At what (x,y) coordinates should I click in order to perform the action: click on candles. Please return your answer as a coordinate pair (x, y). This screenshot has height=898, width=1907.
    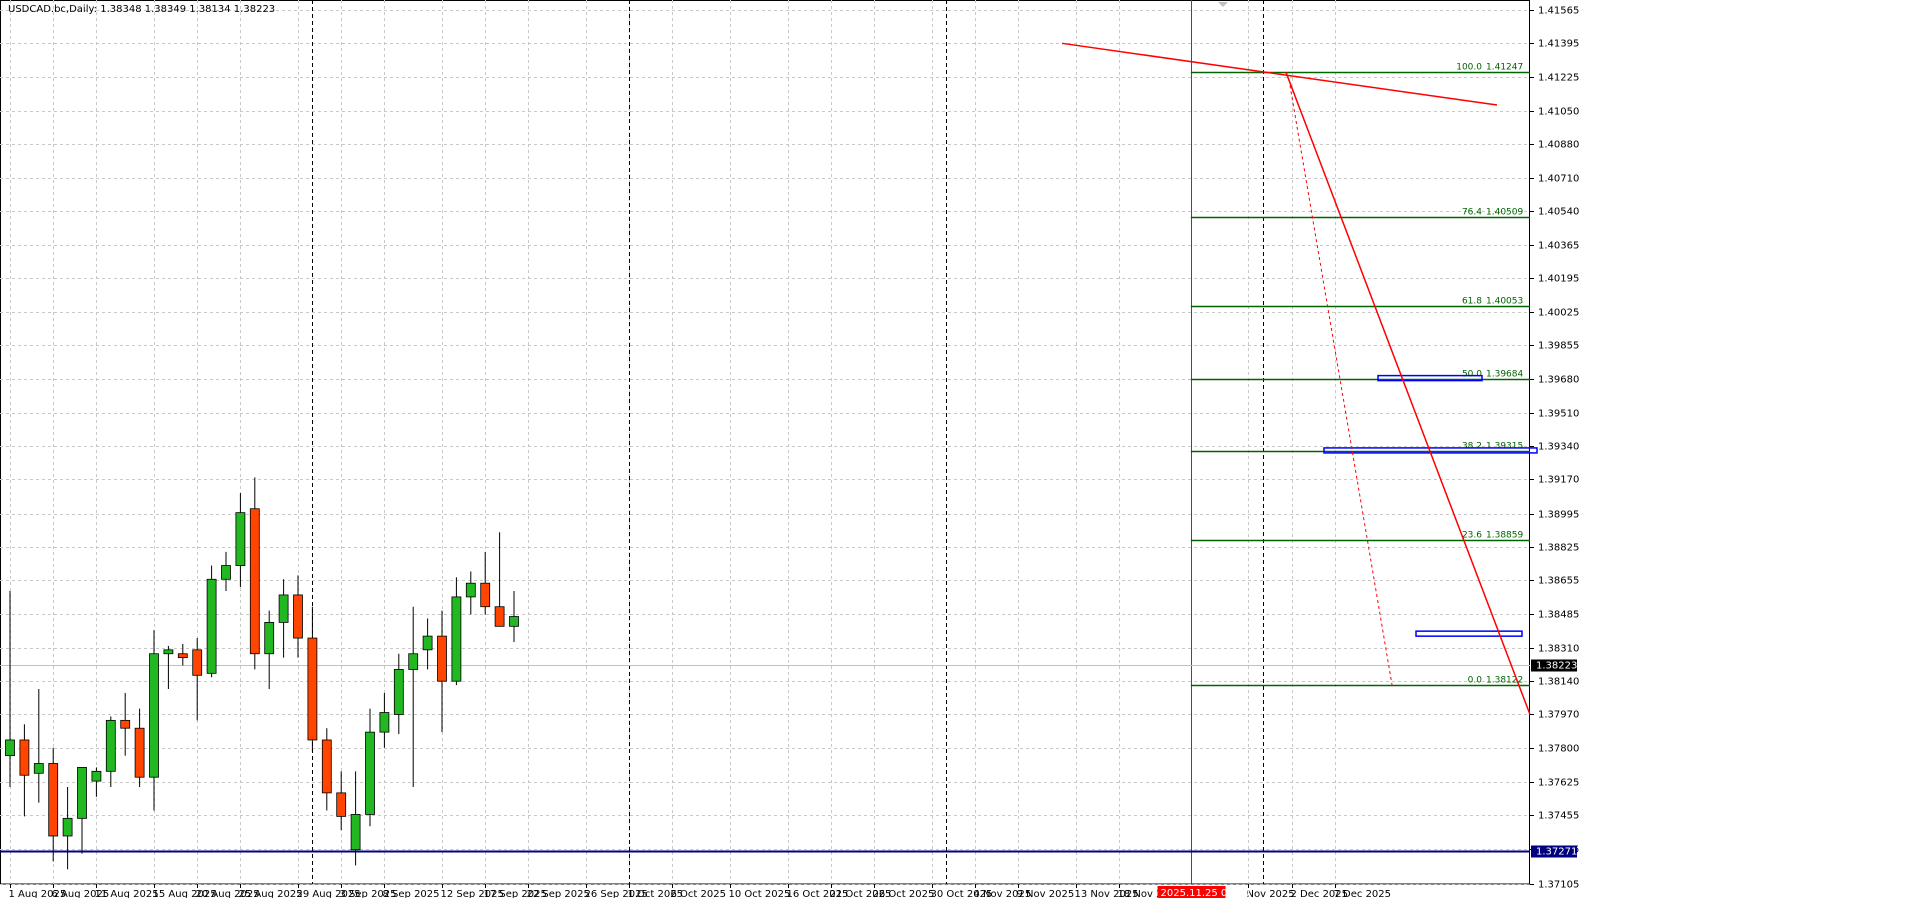
    Looking at the image, I should click on (262, 673).